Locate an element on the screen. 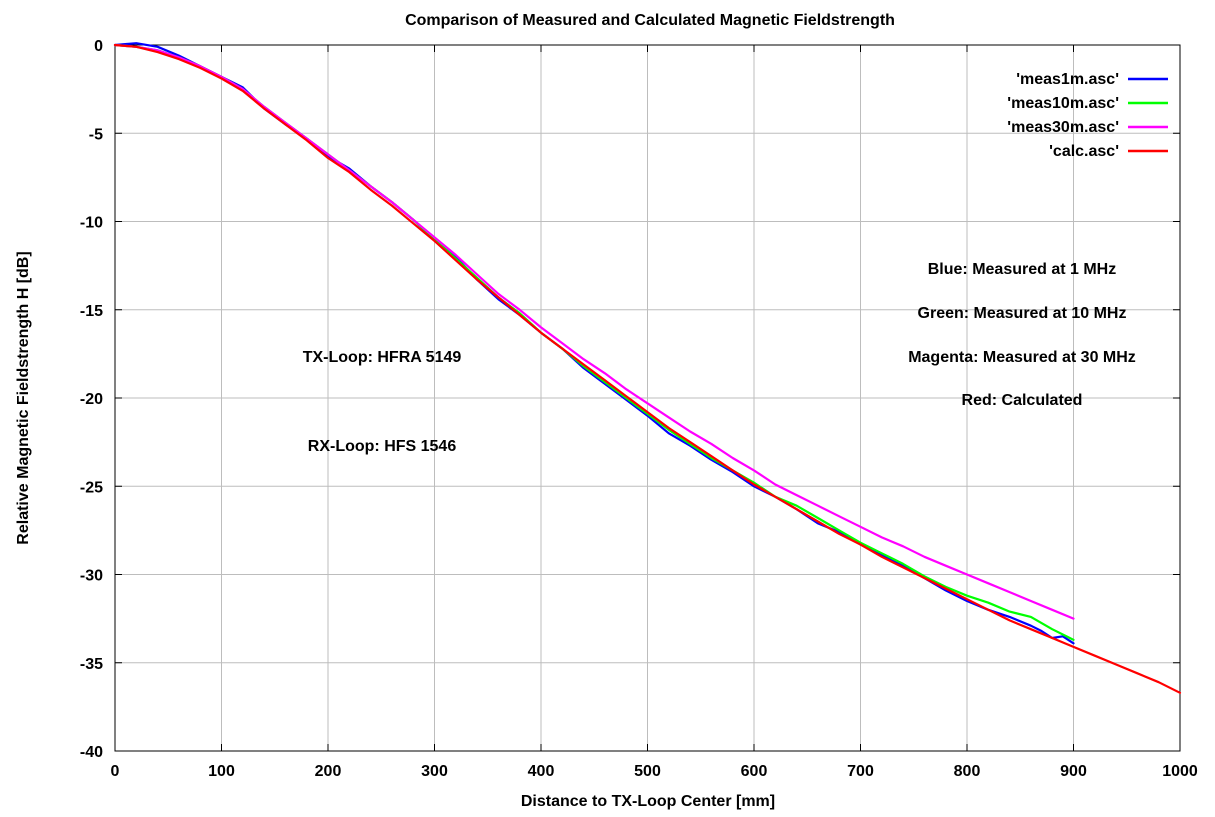 The image size is (1215, 817). x-tick-label: 600 is located at coordinates (754, 771).